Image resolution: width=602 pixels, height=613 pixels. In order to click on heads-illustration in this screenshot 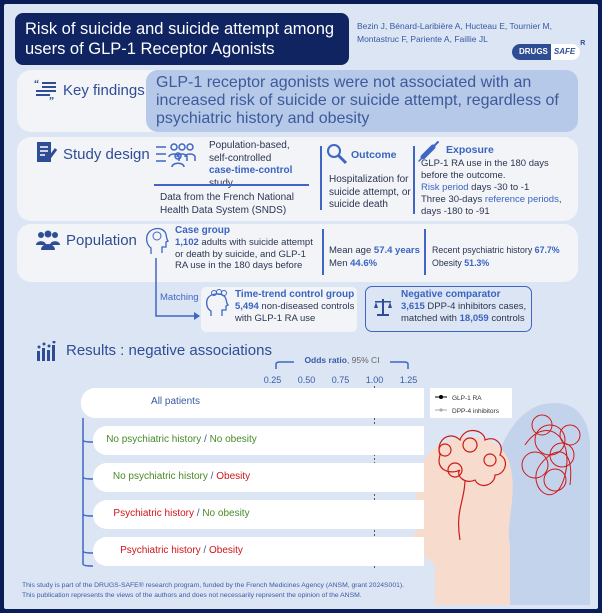, I will do `click(501, 504)`.